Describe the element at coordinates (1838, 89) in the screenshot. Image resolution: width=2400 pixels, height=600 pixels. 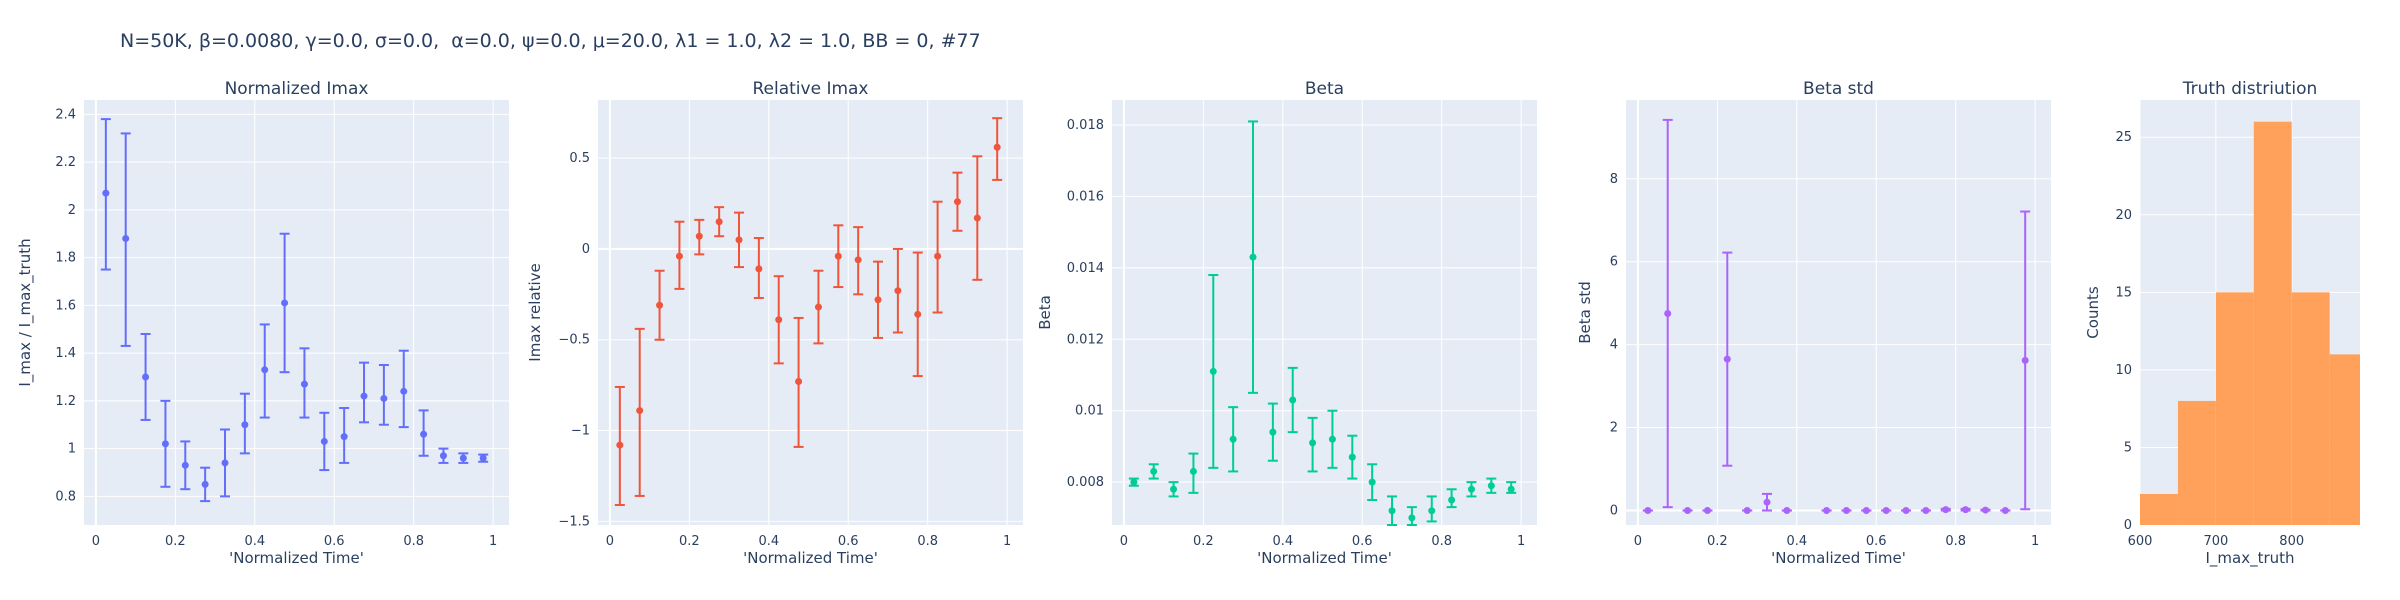
I see `panel-title: Beta std` at that location.